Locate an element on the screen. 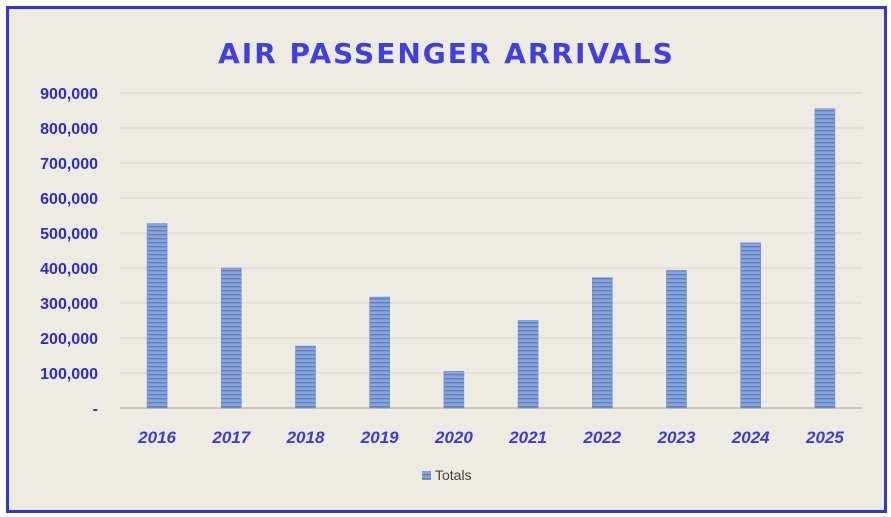 This screenshot has height=517, width=891. x-tick-label: 2018 is located at coordinates (305, 437).